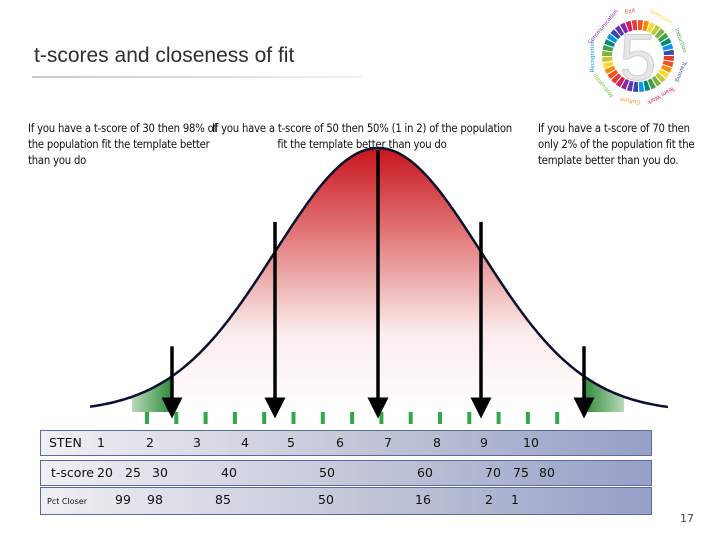 This screenshot has width=720, height=540. What do you see at coordinates (101, 442) in the screenshot?
I see `sten-value: 1` at bounding box center [101, 442].